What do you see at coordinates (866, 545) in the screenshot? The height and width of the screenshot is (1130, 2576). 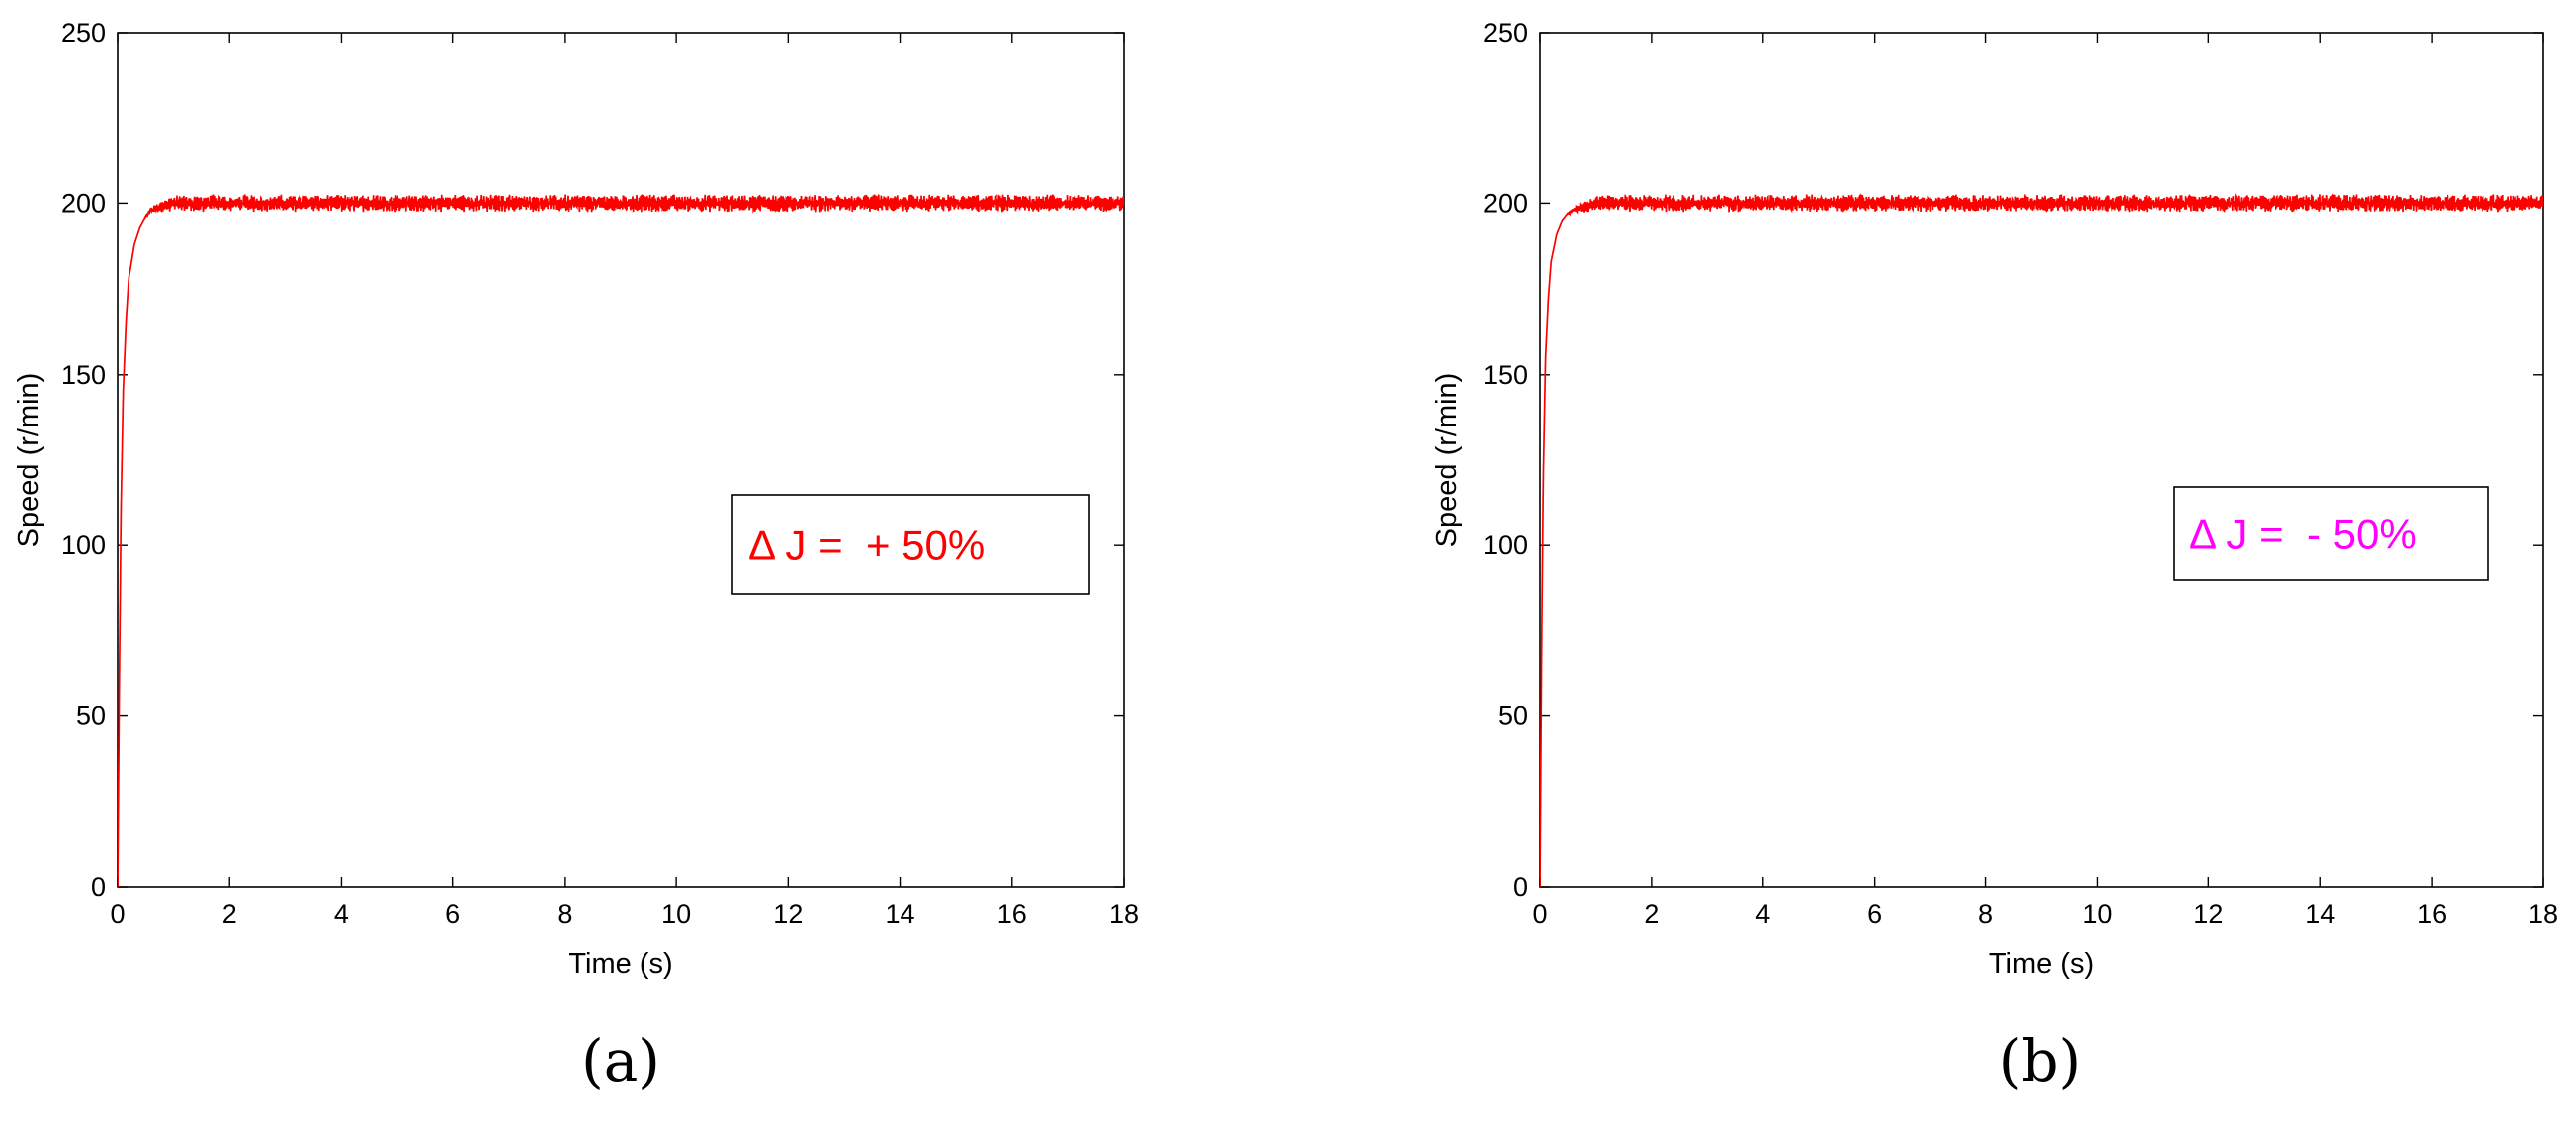 I see `annotation-text: Δ J = + 50%` at bounding box center [866, 545].